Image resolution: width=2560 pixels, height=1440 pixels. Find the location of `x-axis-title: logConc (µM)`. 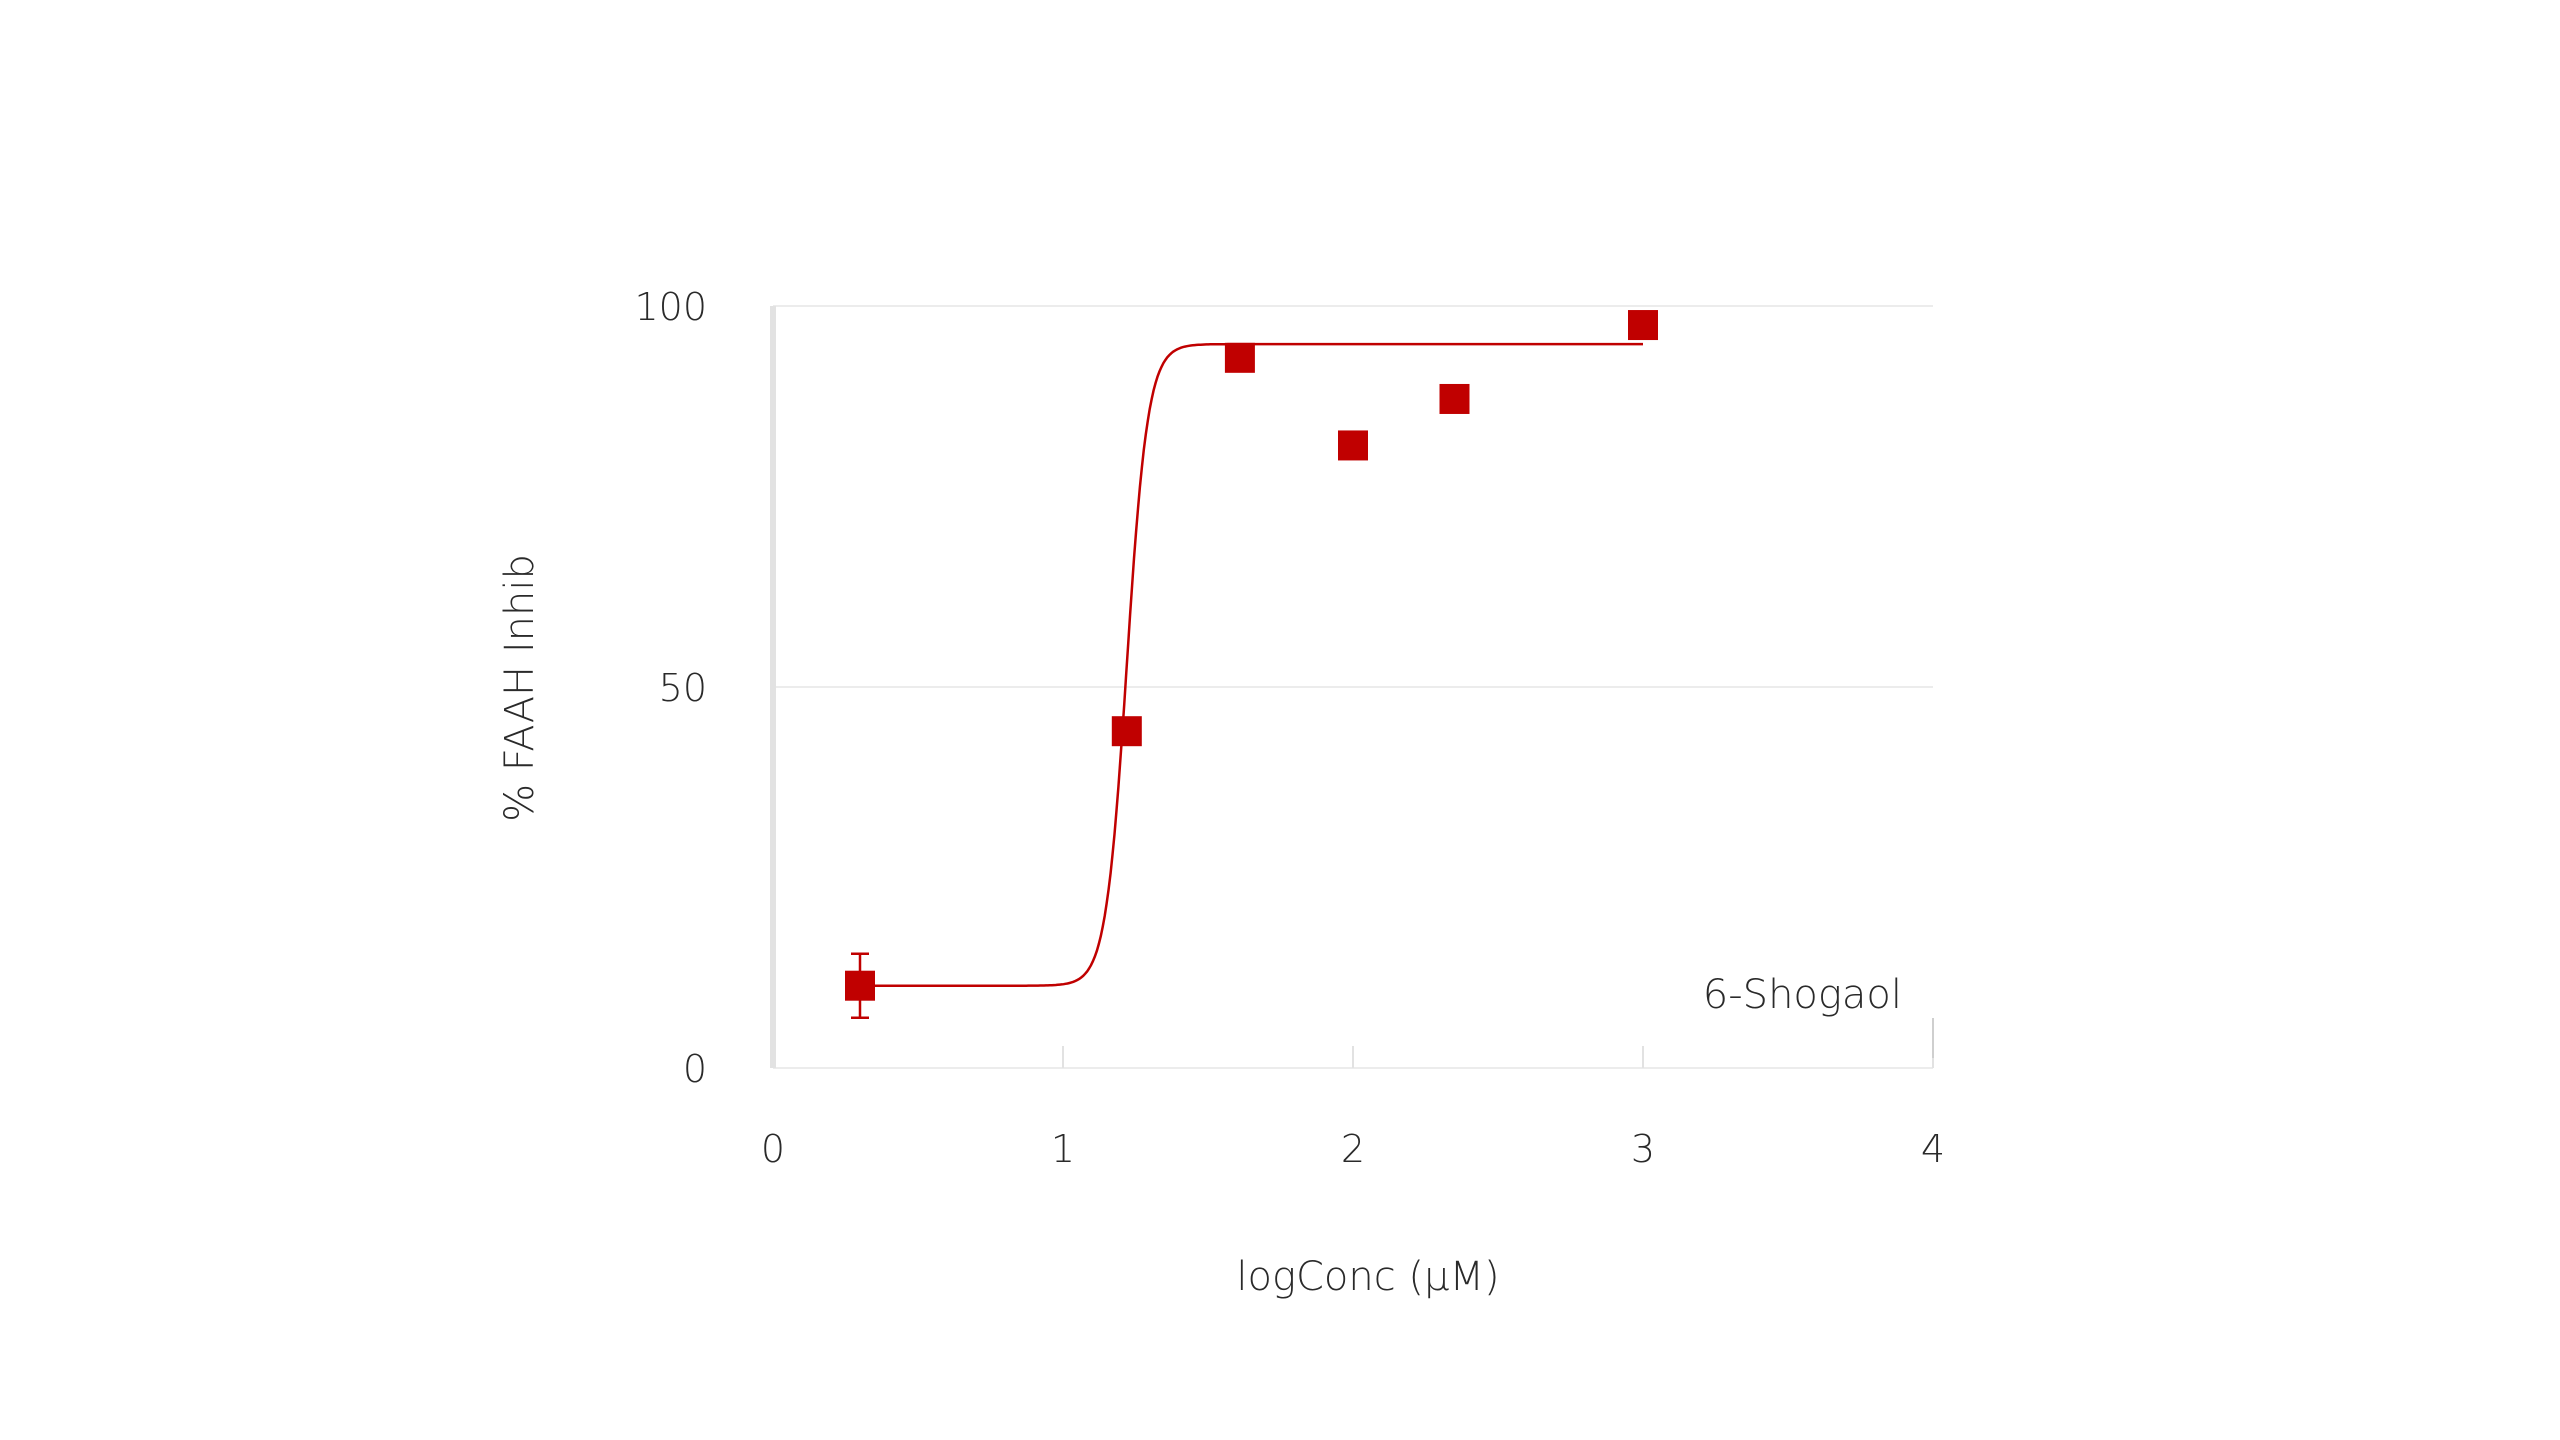

x-axis-title: logConc (µM) is located at coordinates (1367, 1277).